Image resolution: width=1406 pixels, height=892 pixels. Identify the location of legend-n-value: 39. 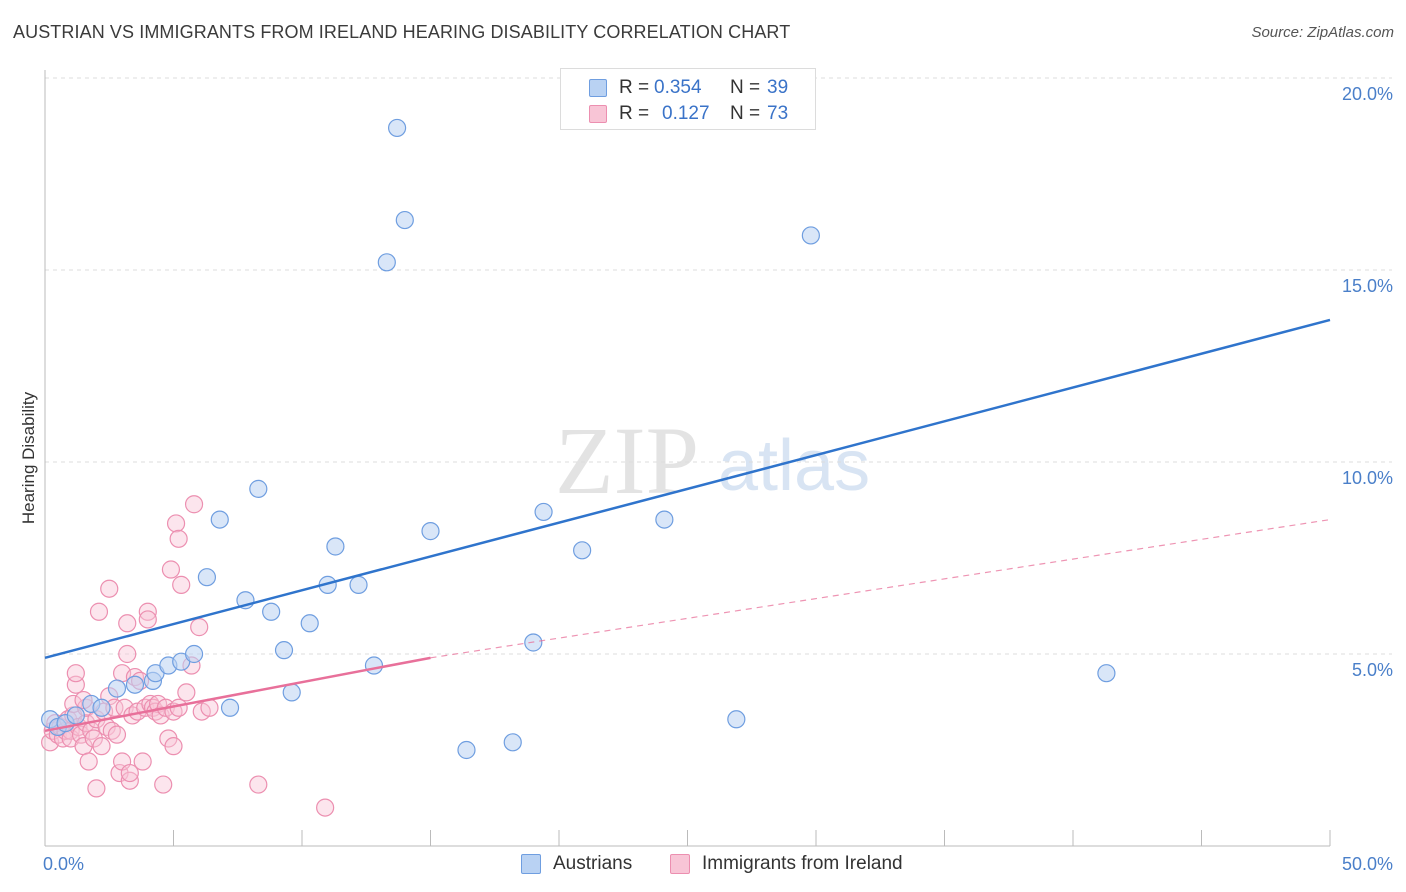
(778, 87).